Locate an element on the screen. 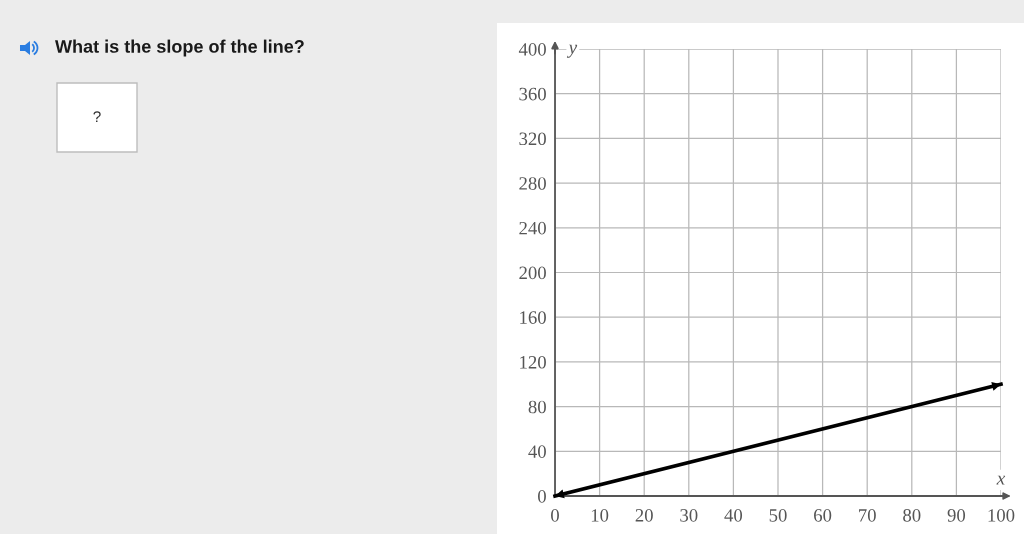  x-tick-label: 20 is located at coordinates (644, 515).